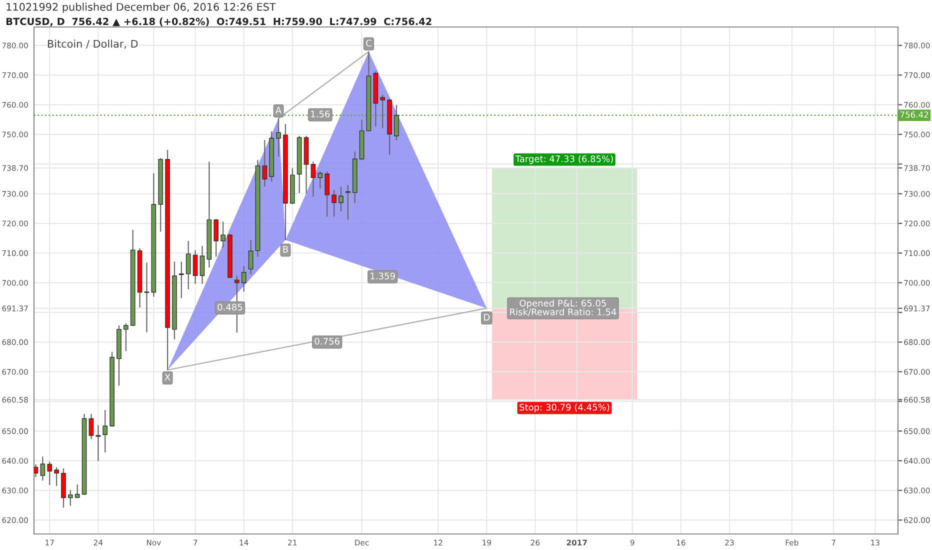  I want to click on annotation: B, so click(285, 249).